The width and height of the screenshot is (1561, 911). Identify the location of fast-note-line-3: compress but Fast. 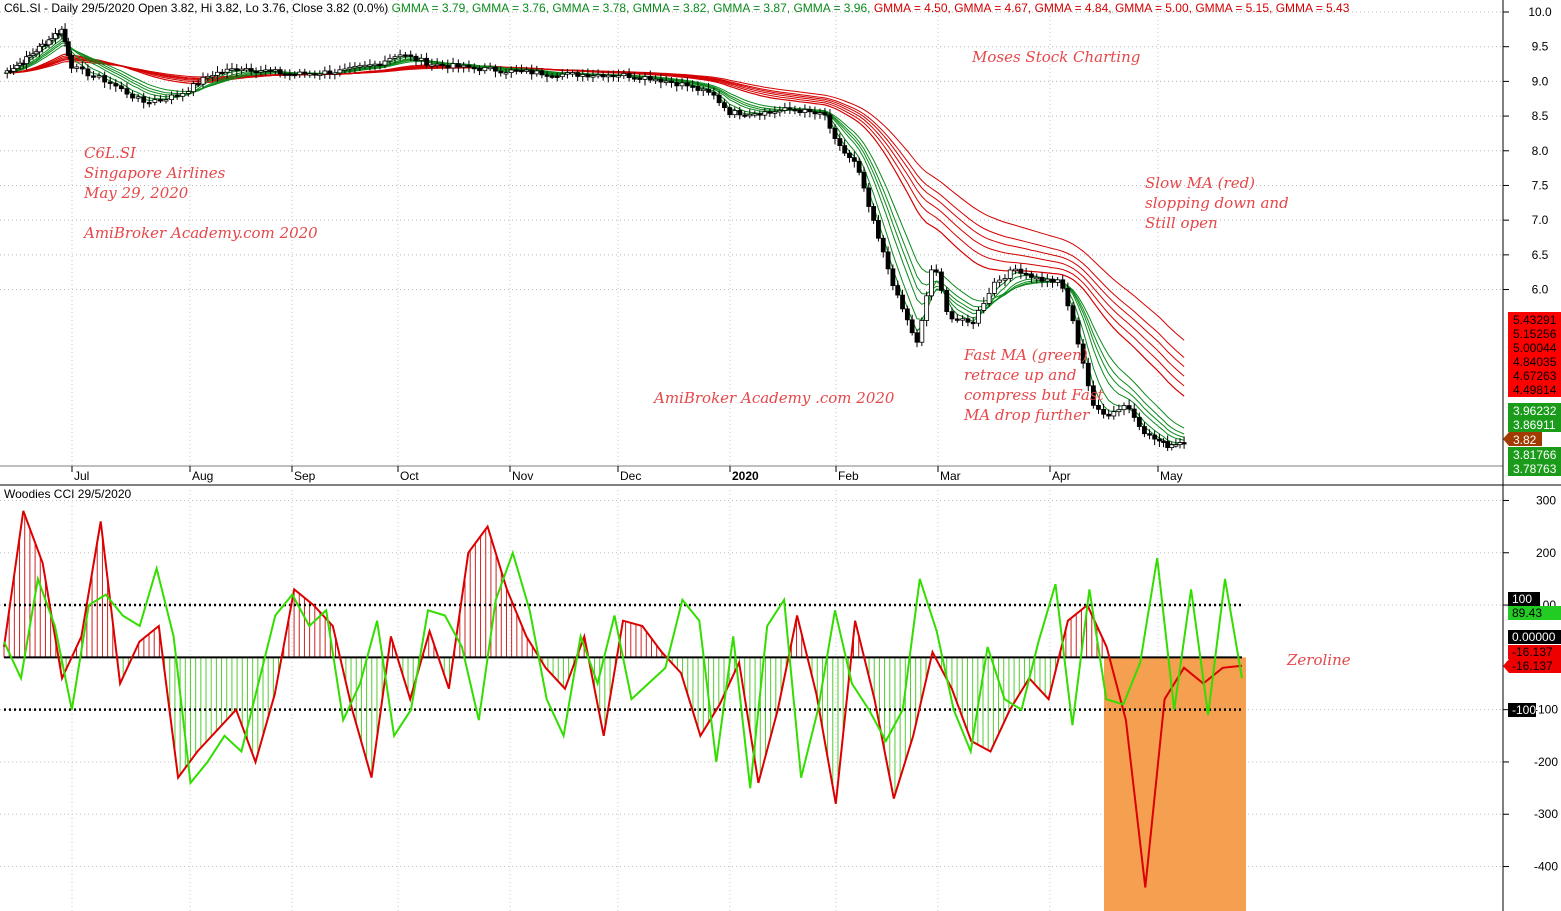
(1034, 395).